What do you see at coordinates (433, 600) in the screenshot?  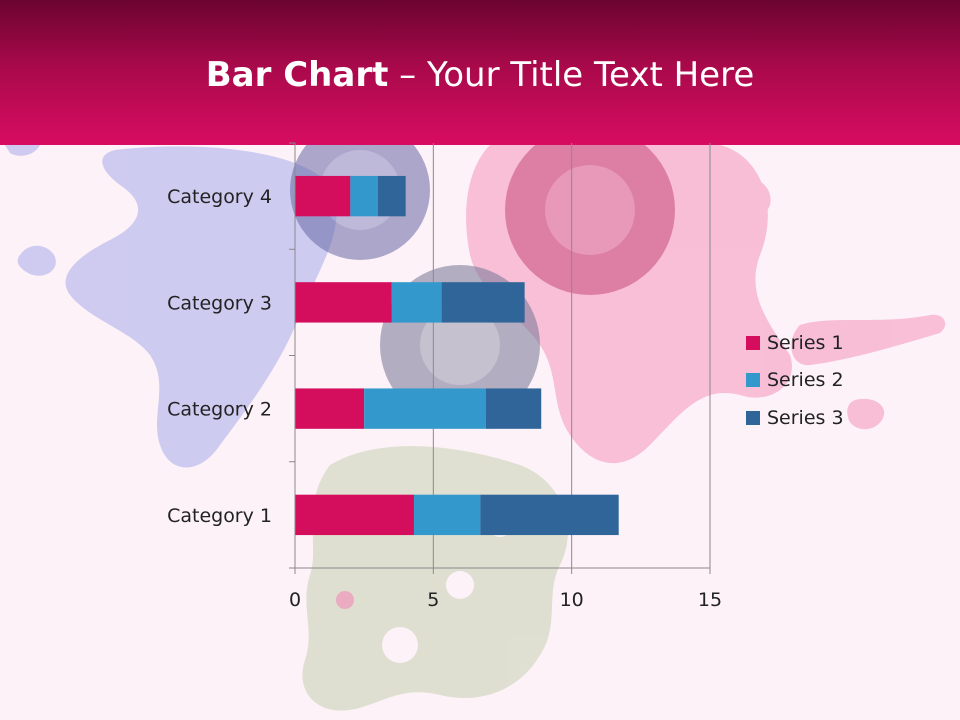 I see `x-tick-label-5: 5` at bounding box center [433, 600].